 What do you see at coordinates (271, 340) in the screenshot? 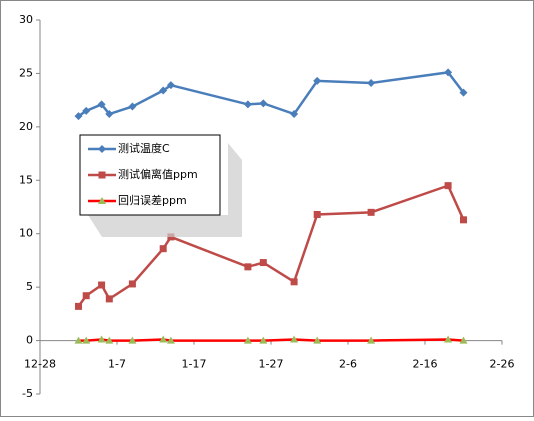
I see `series-line` at bounding box center [271, 340].